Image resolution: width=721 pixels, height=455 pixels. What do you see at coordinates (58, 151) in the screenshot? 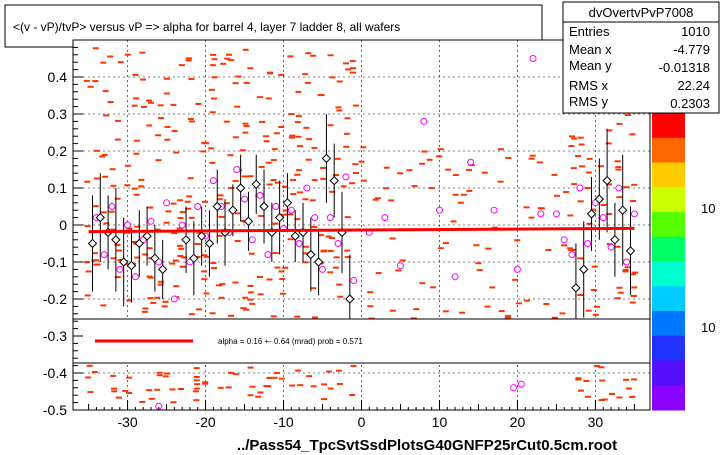
I see `y-tick-label: 0.2` at bounding box center [58, 151].